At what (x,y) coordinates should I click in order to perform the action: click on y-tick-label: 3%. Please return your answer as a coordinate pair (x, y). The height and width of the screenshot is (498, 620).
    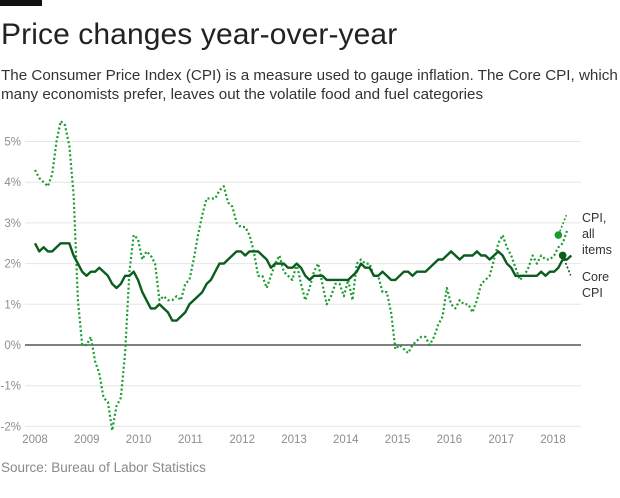
    Looking at the image, I should click on (12, 224).